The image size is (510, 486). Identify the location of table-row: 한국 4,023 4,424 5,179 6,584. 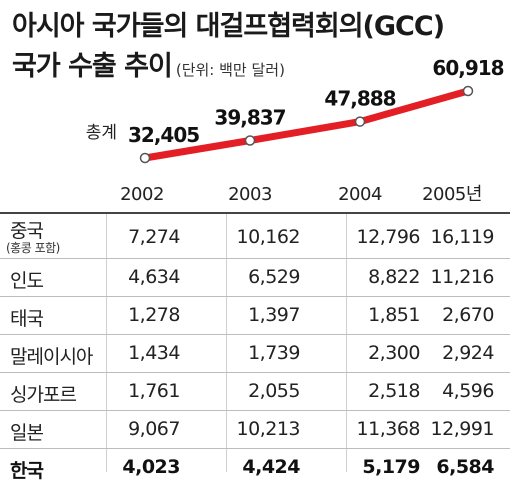
(255, 467).